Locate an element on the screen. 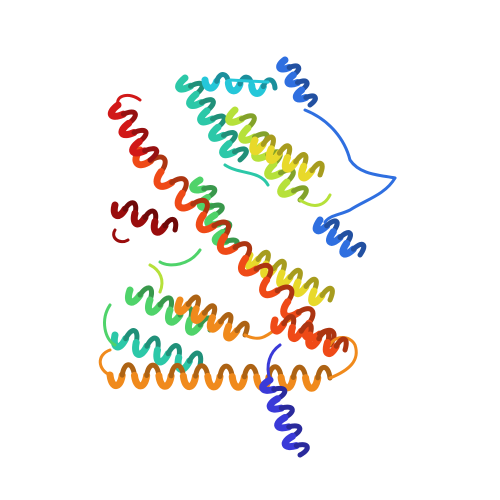 This screenshot has width=500, height=500. coil-lime-right is located at coordinates (315, 200).